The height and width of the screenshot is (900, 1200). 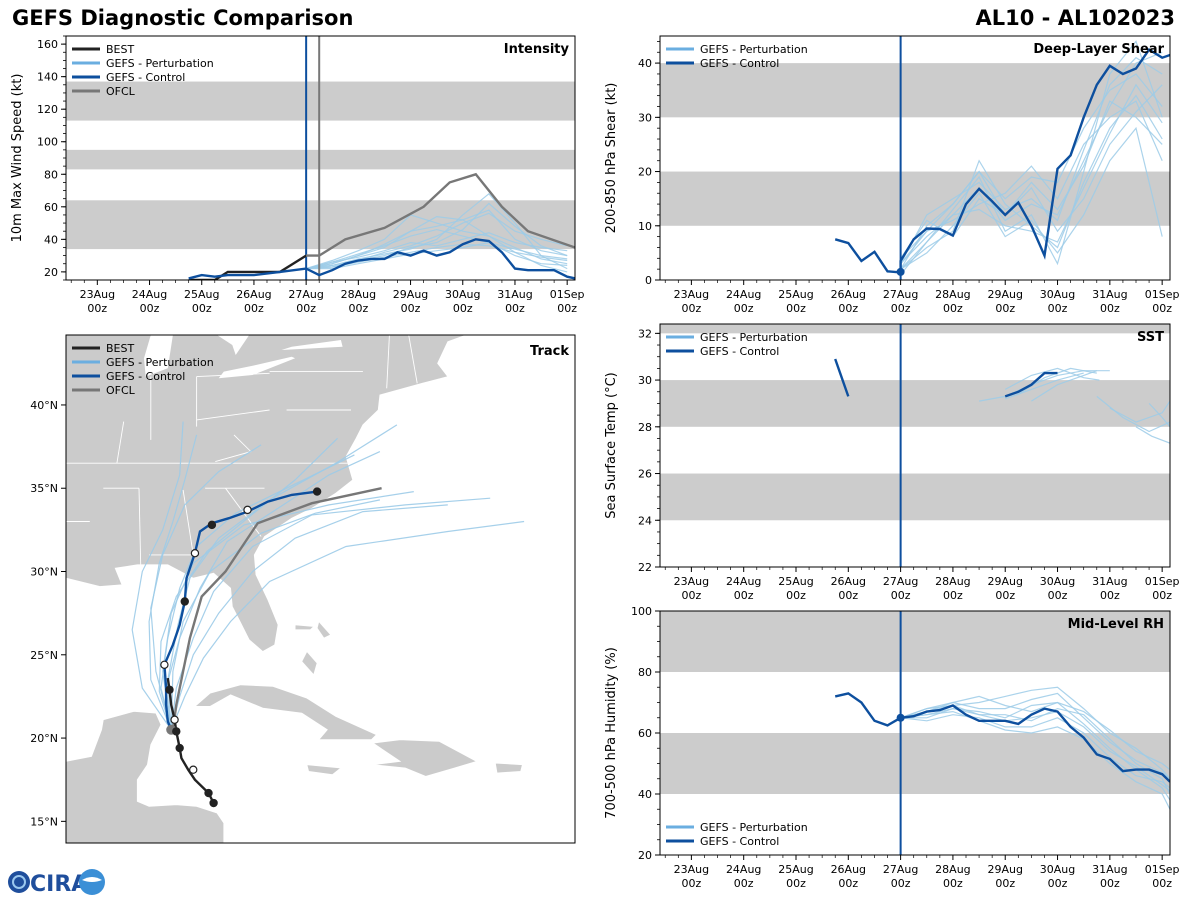 I want to click on sst-ytick-label-5: 32, so click(x=645, y=333).